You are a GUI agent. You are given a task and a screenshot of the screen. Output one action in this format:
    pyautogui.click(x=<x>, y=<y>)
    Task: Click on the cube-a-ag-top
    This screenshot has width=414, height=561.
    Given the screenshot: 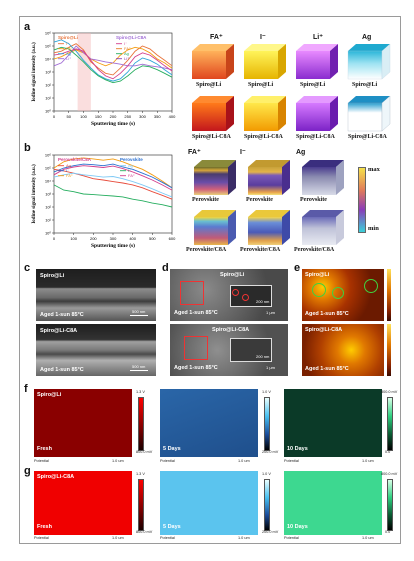 What is the action you would take?
    pyautogui.click(x=369, y=61)
    